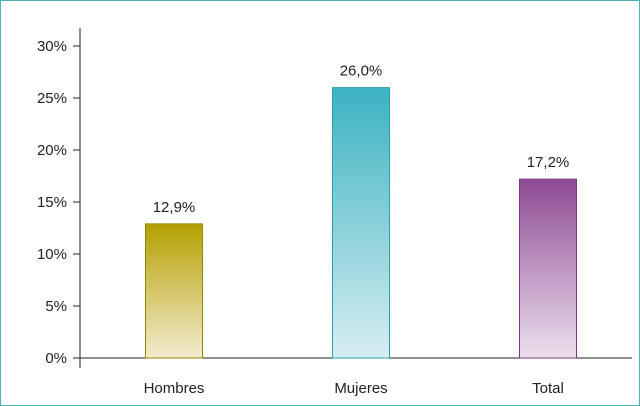 Image resolution: width=640 pixels, height=406 pixels. I want to click on y-tick-label: 20%, so click(52, 150).